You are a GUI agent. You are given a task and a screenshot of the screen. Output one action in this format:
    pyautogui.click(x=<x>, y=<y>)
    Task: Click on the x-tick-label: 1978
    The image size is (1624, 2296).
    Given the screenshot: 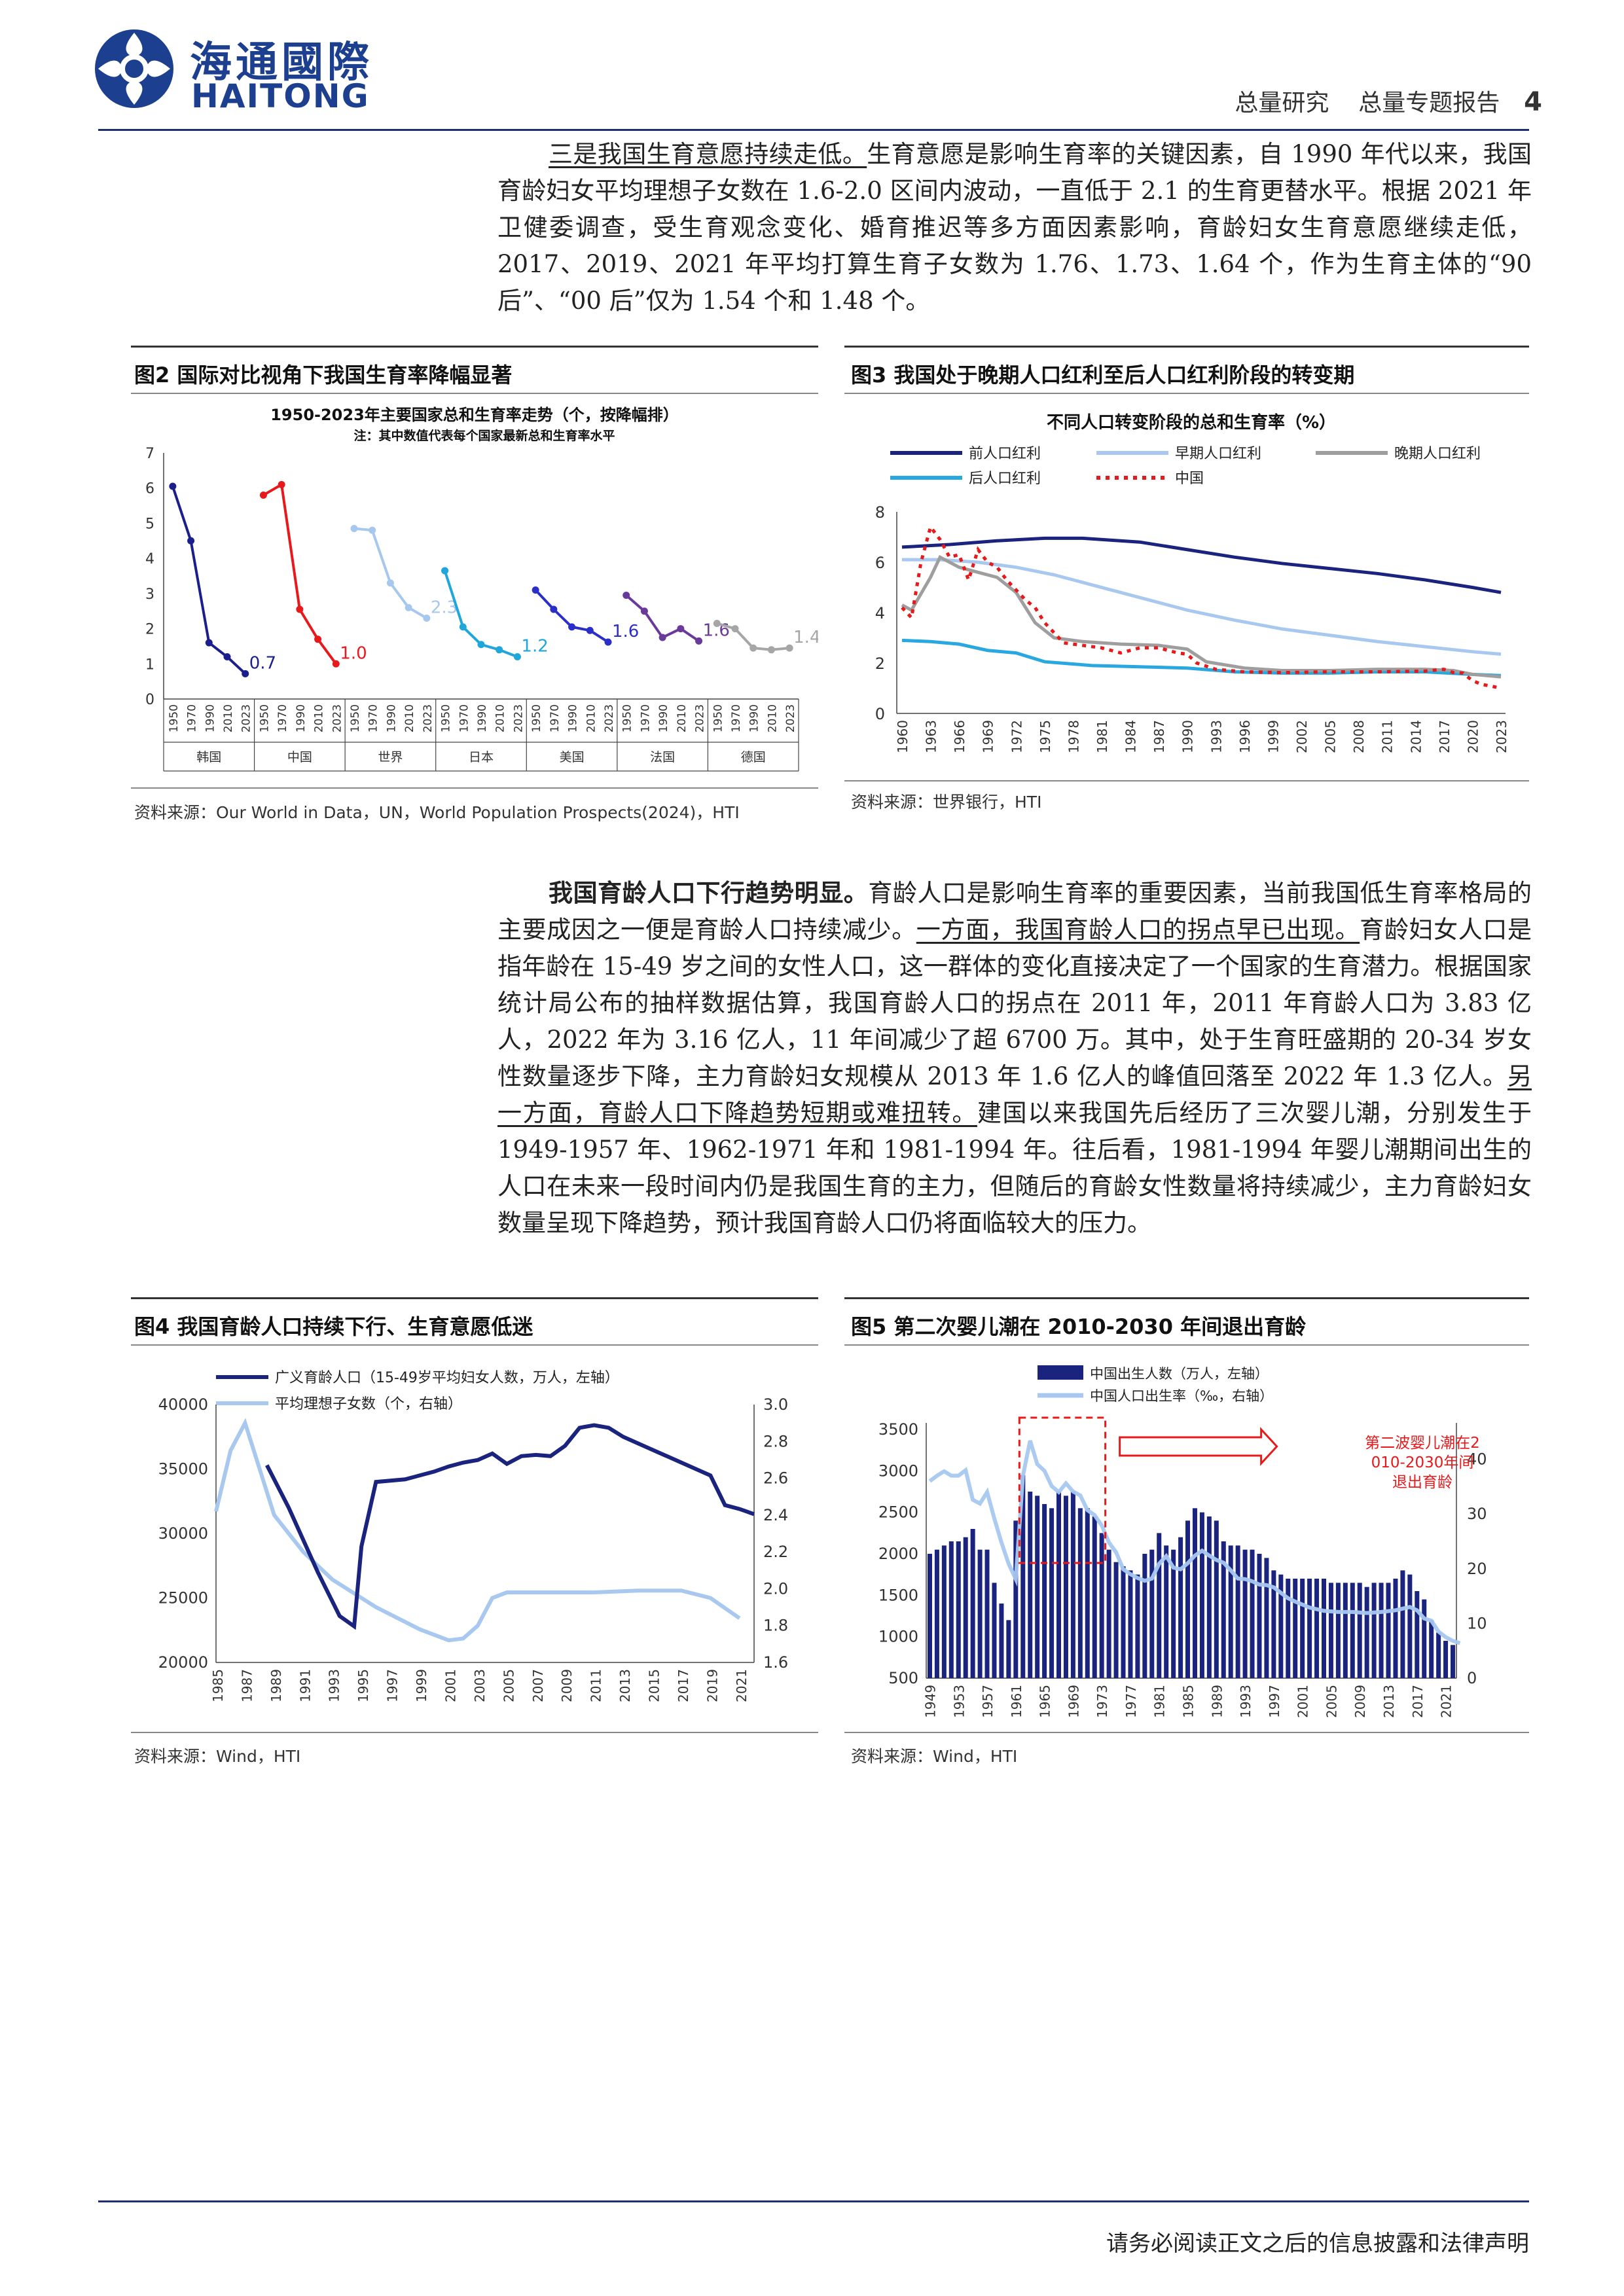 What is the action you would take?
    pyautogui.click(x=1073, y=736)
    